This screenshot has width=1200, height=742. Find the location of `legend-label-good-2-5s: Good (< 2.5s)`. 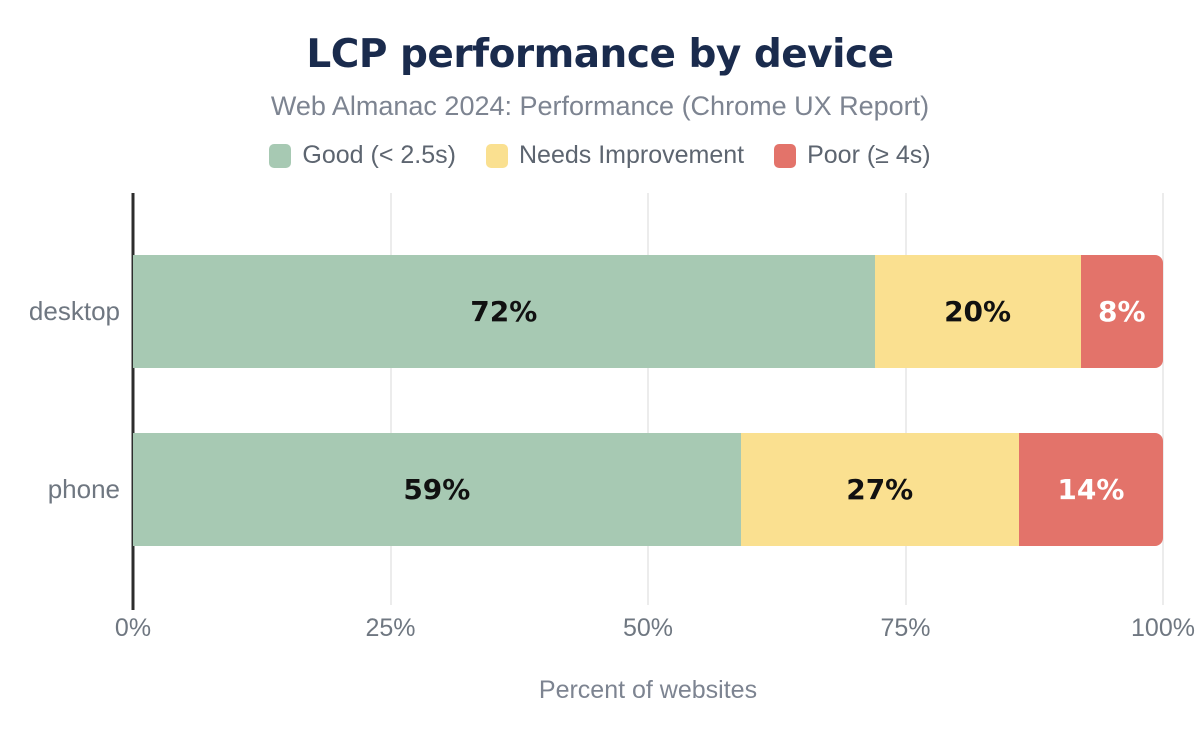

legend-label-good-2-5s: Good (< 2.5s) is located at coordinates (379, 155).